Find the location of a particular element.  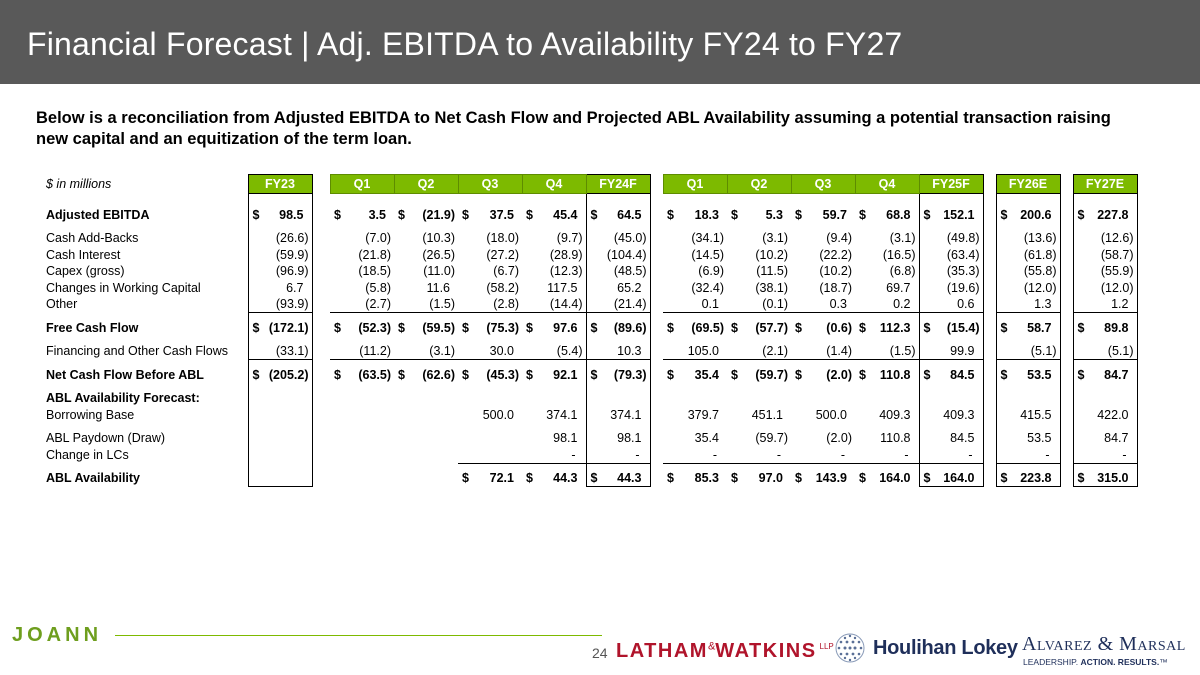

table-cell: $89.8 is located at coordinates (1105, 327).